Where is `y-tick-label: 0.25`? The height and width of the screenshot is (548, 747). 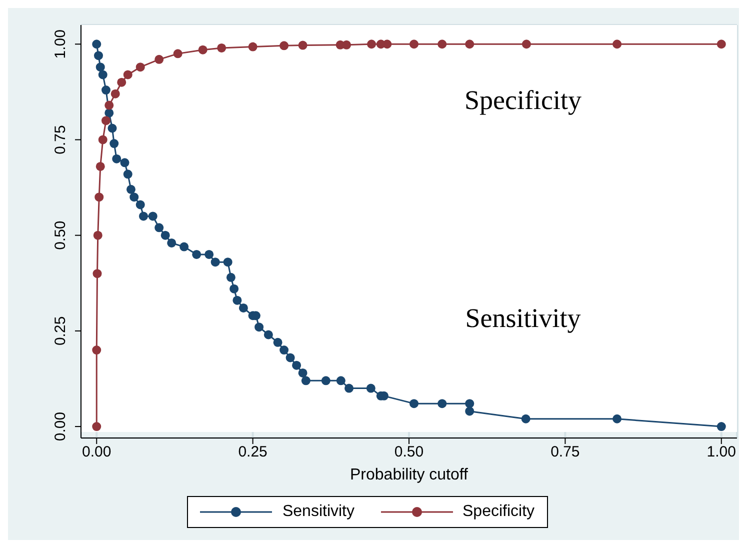
y-tick-label: 0.25 is located at coordinates (60, 331).